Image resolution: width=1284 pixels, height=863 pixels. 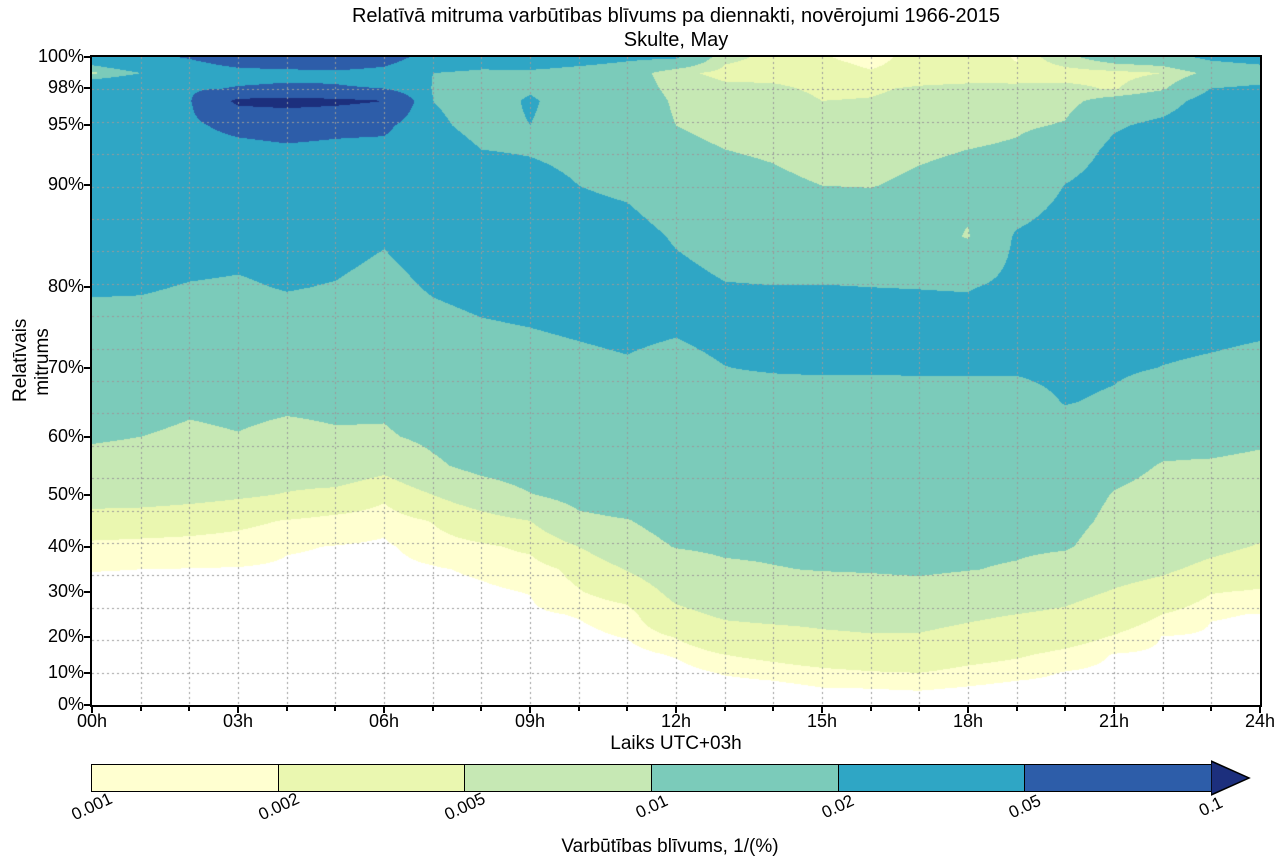 I want to click on y-tick-label: 60%, so click(x=65, y=435).